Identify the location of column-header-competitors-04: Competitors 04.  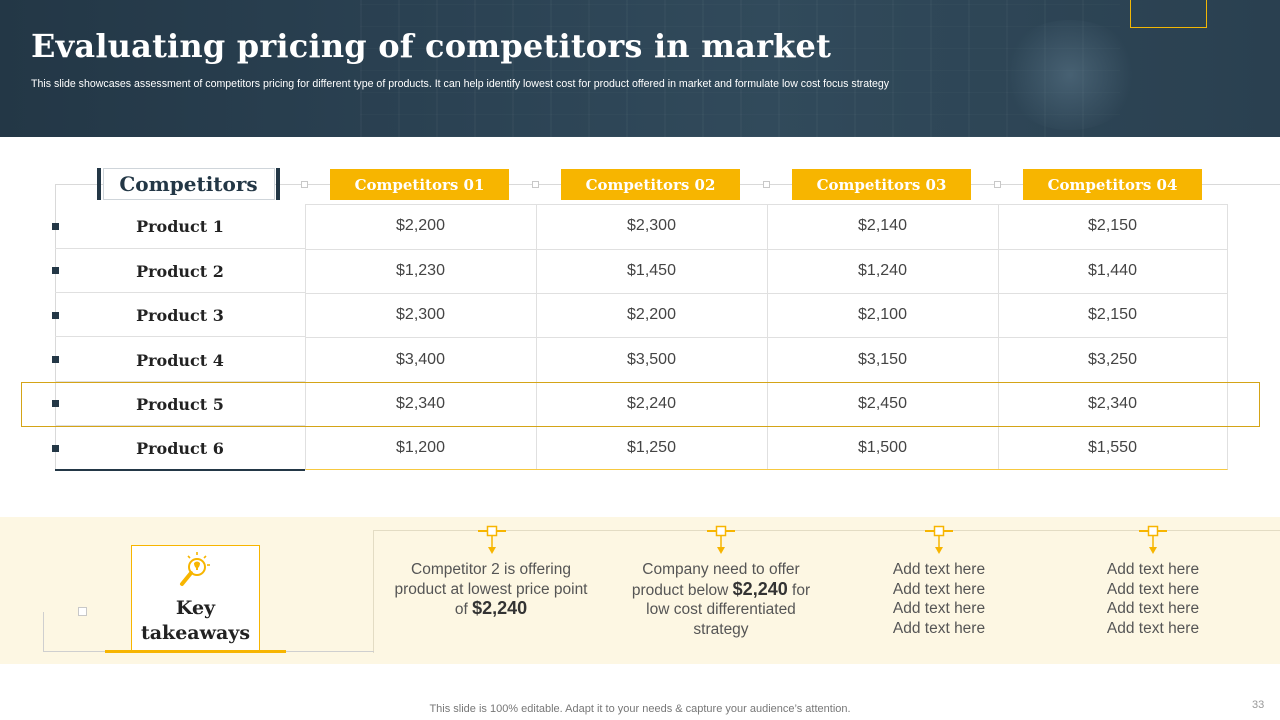
(1112, 184).